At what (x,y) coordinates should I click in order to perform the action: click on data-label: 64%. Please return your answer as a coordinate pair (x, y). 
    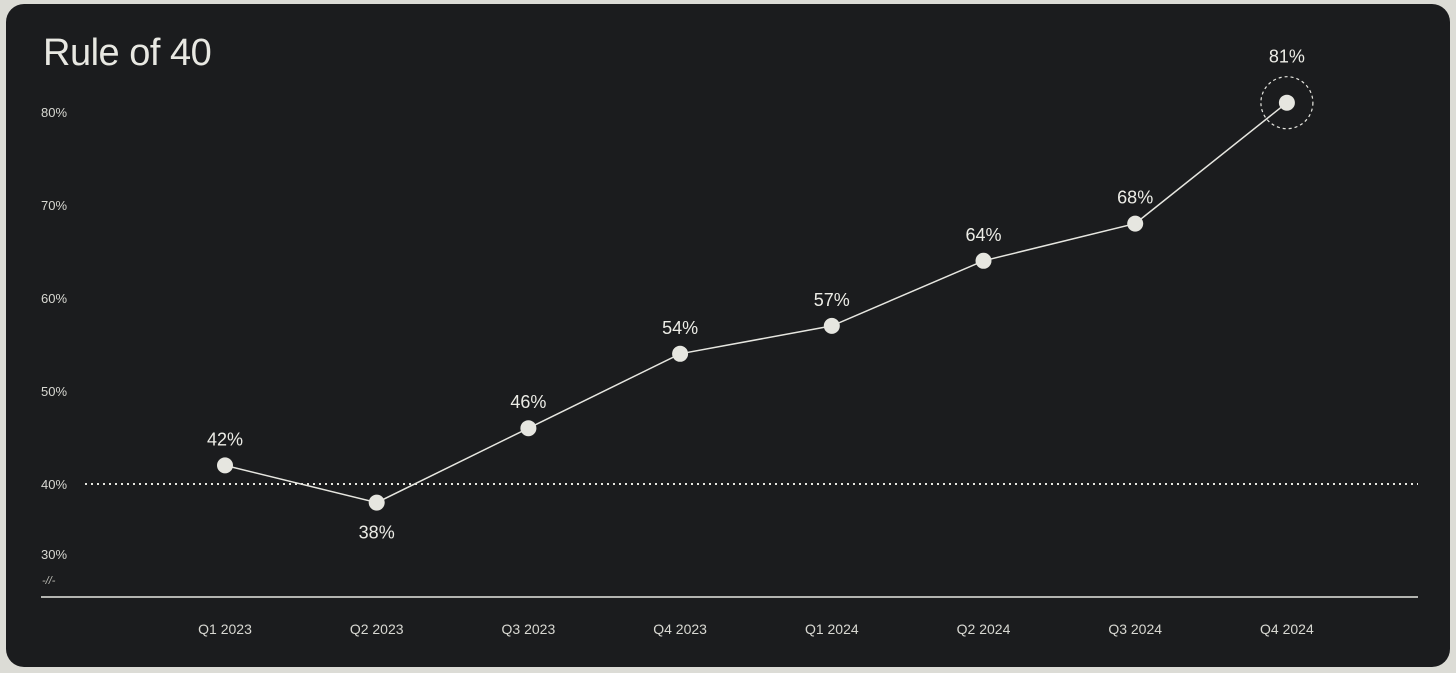
    Looking at the image, I should click on (983, 235).